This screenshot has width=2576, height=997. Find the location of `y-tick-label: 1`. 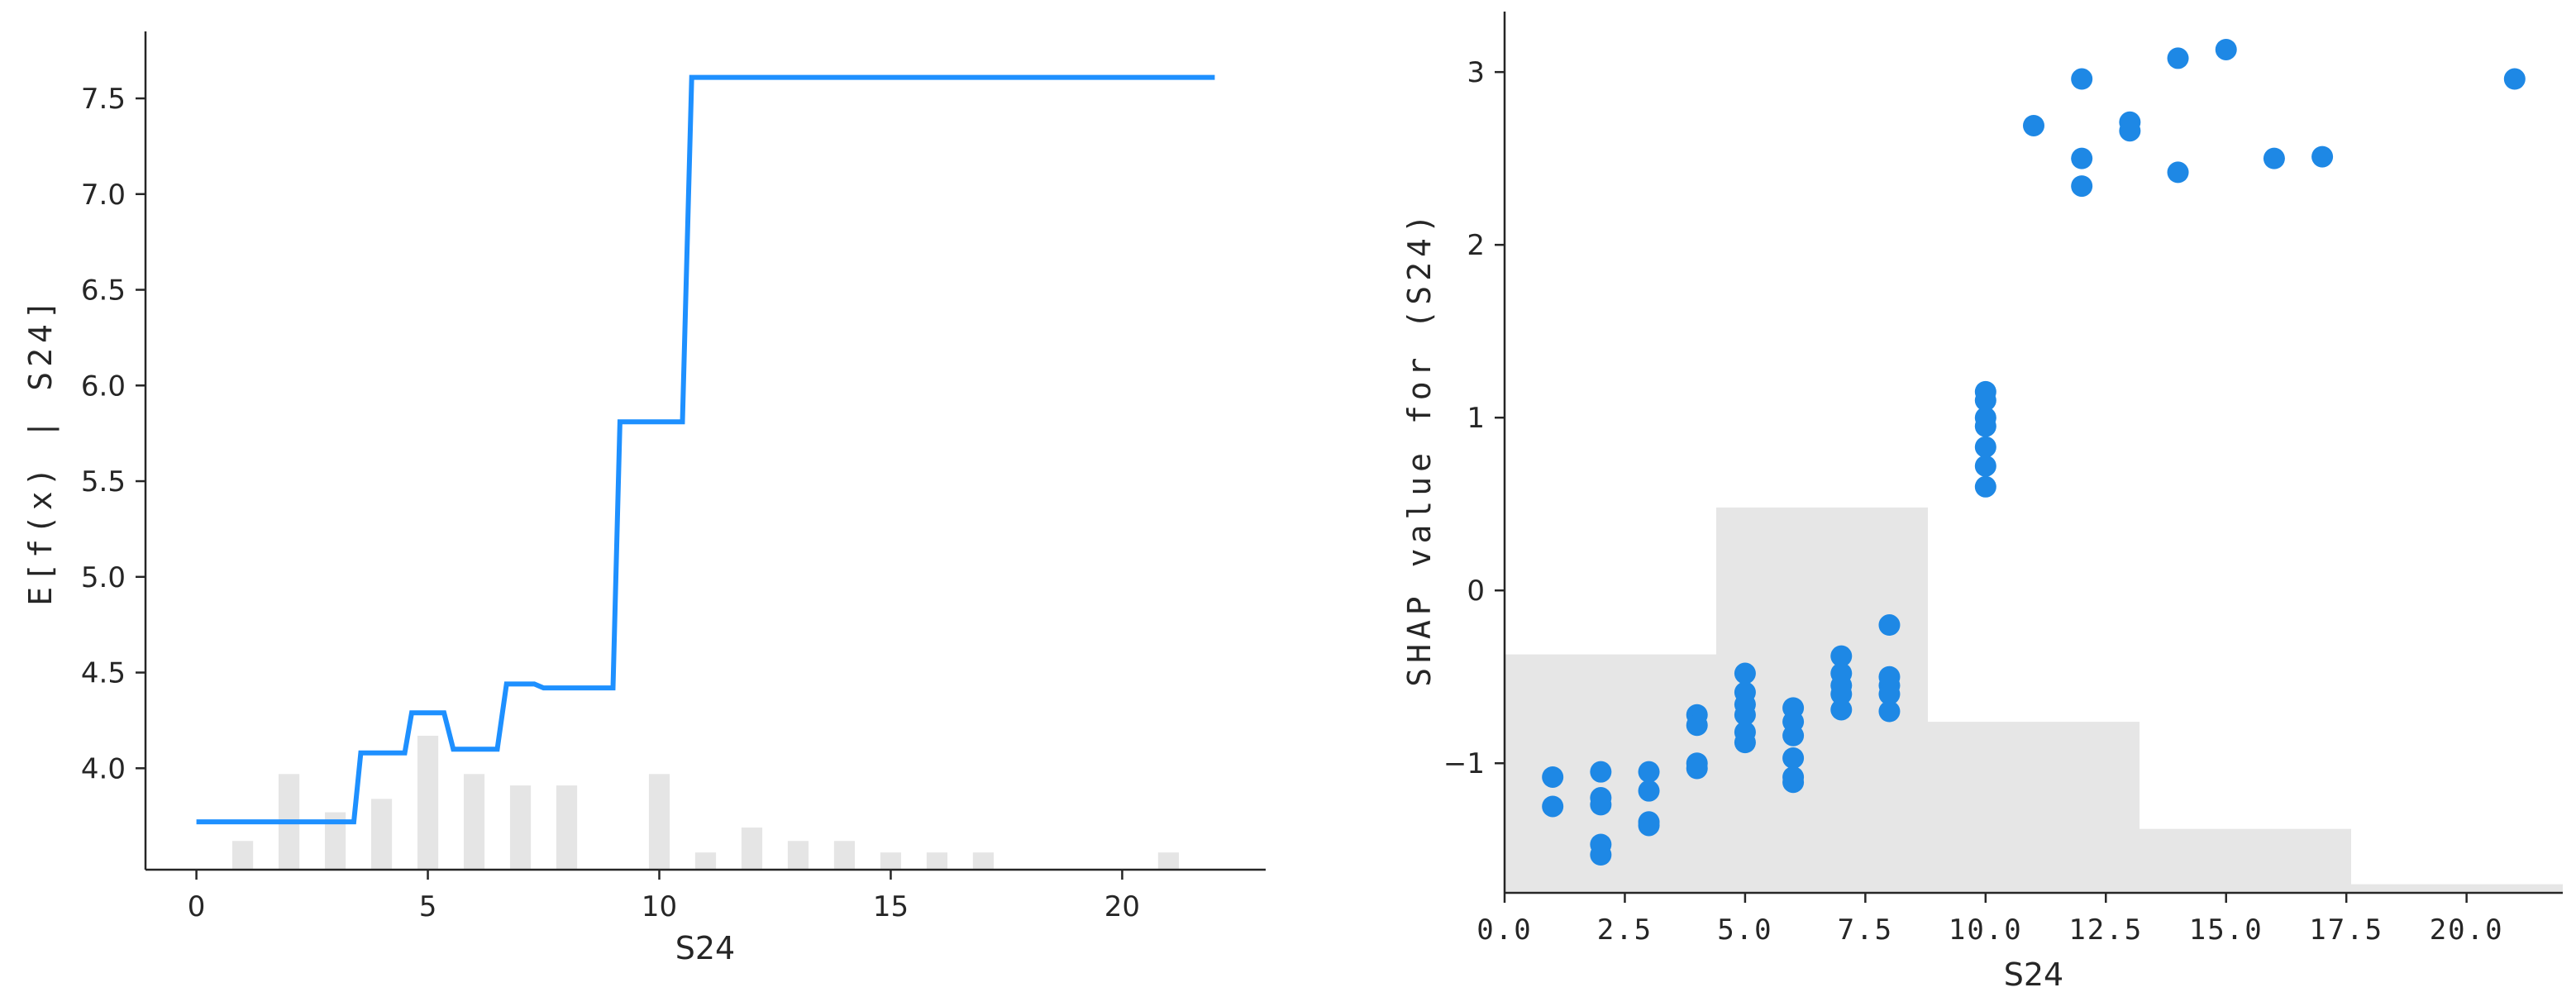

y-tick-label: 1 is located at coordinates (1476, 418).